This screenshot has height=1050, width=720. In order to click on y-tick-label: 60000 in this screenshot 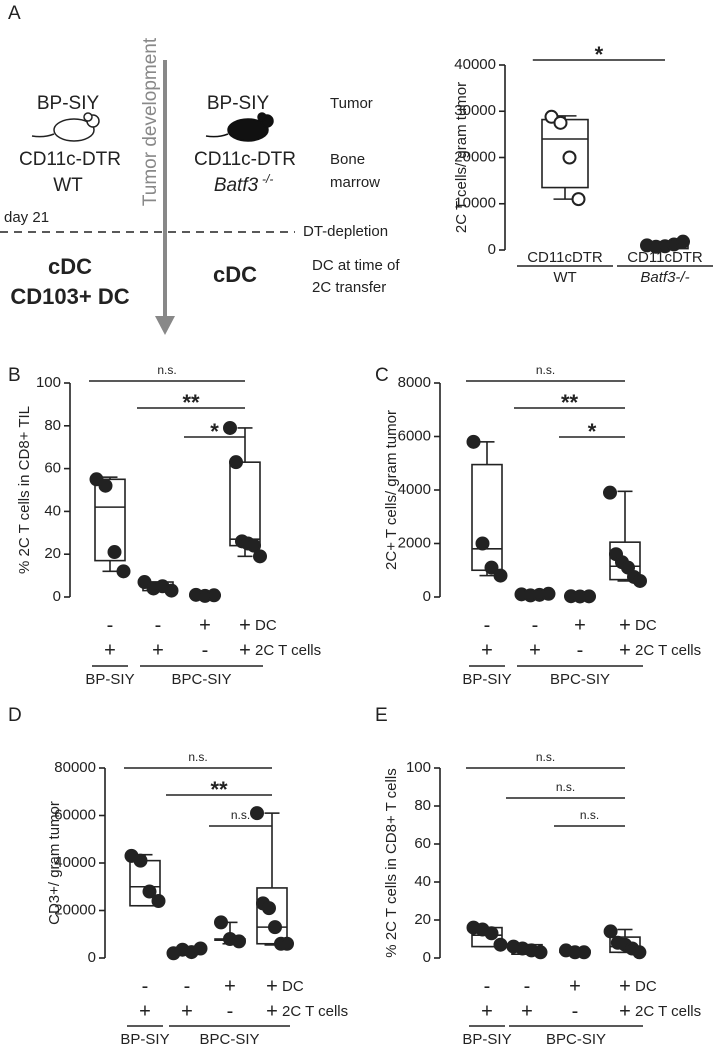, I will do `click(75, 814)`.